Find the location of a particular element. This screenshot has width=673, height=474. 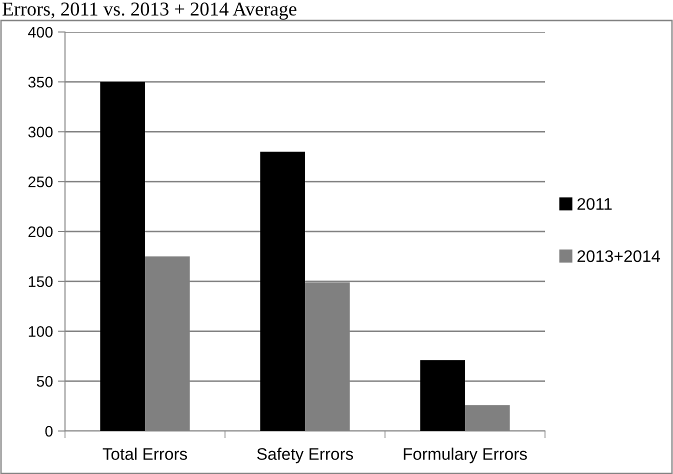

legend-label: 2011 is located at coordinates (595, 204).